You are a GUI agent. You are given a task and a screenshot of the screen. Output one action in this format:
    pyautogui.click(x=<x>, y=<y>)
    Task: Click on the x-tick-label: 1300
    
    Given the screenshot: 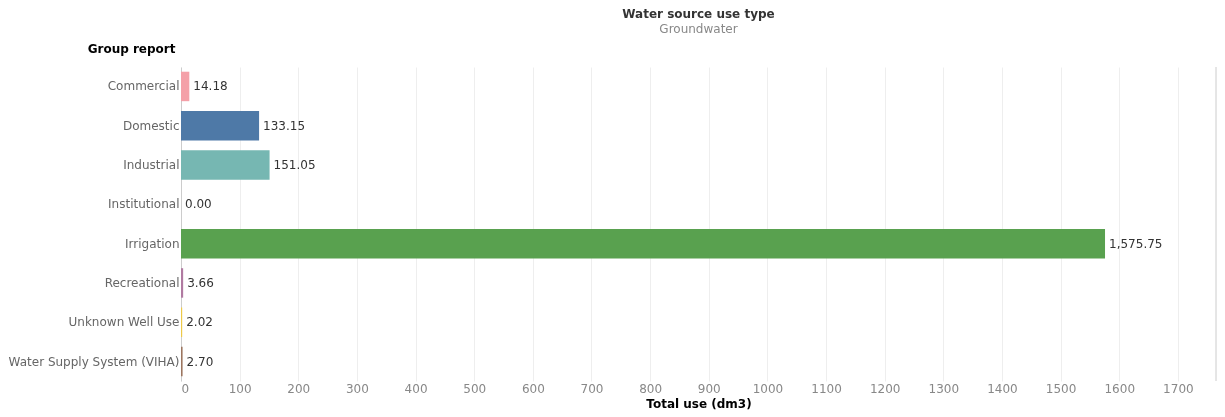 What is the action you would take?
    pyautogui.click(x=944, y=388)
    